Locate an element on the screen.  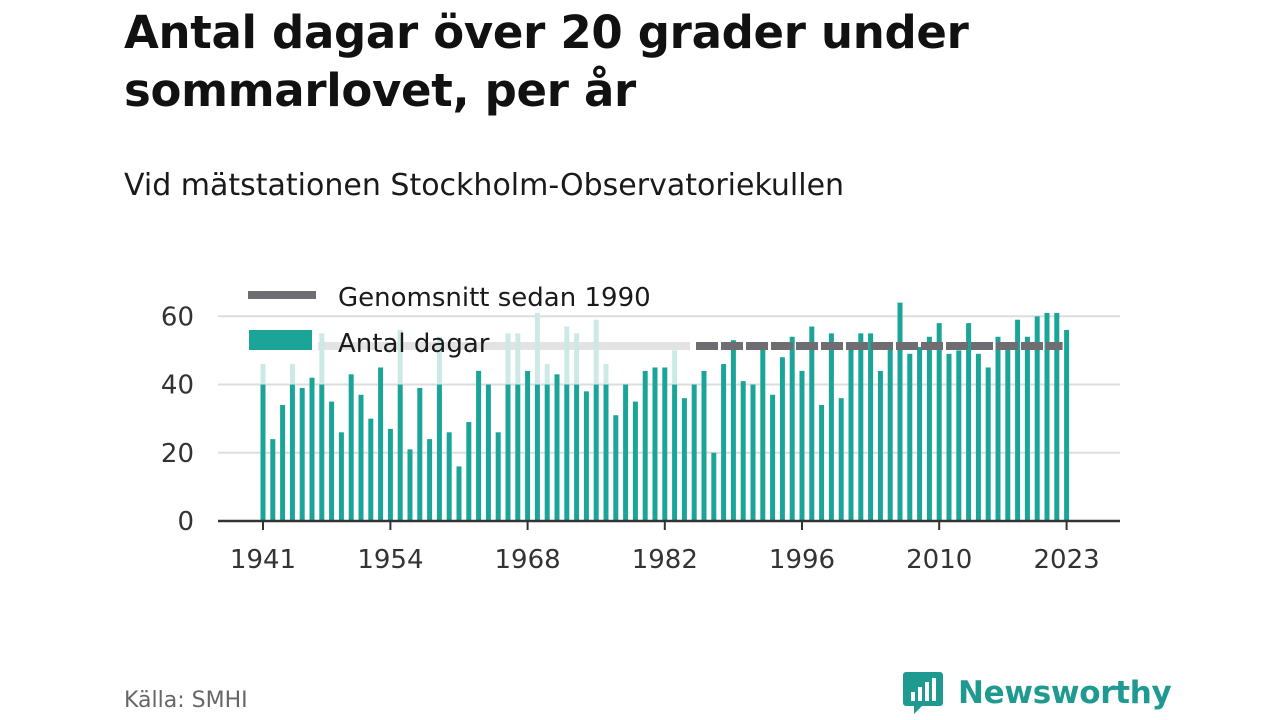
bar-1975-faded is located at coordinates (596, 352).